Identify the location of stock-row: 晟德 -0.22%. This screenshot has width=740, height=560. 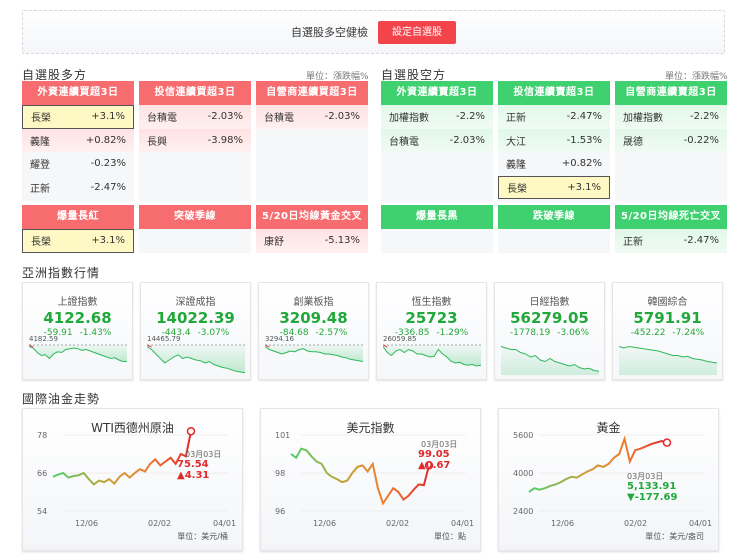
(671, 140).